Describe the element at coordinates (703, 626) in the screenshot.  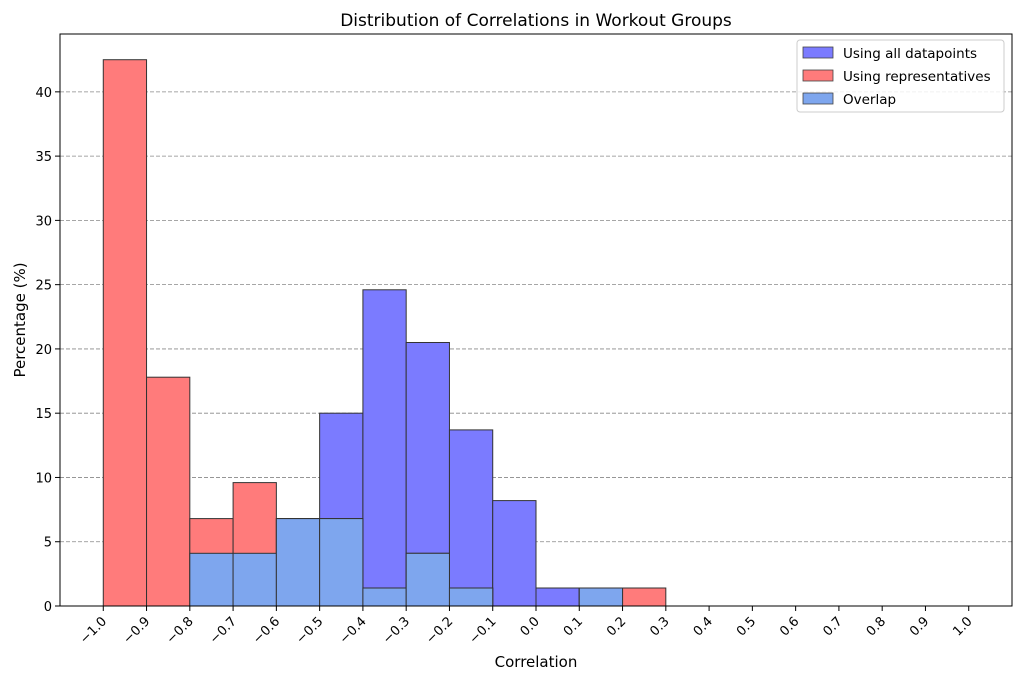
I see `x-tick-label: 0.4` at that location.